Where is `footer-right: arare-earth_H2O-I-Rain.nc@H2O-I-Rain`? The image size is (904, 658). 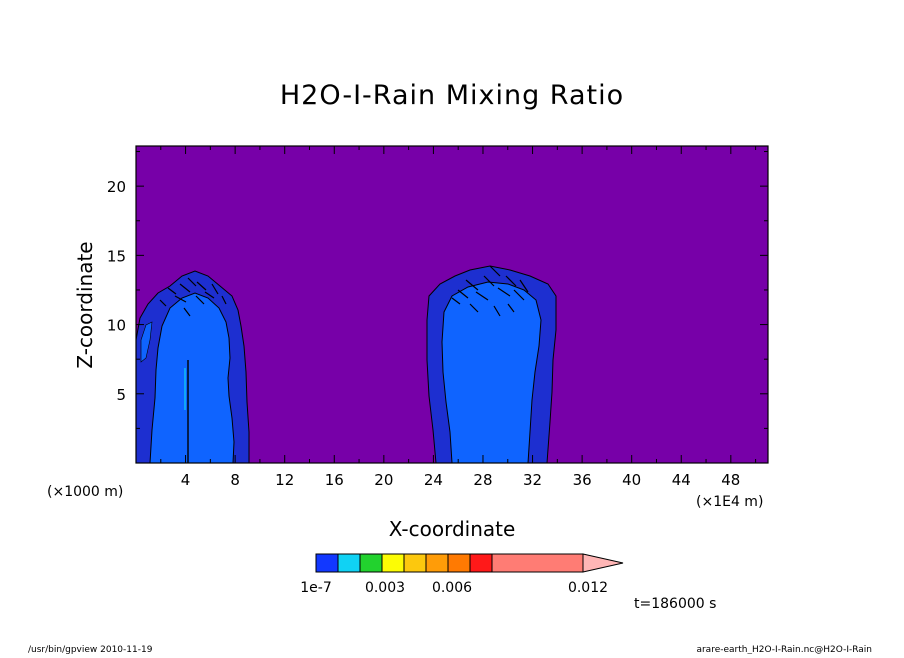 footer-right: arare-earth_H2O-I-Rain.nc@H2O-I-Rain is located at coordinates (784, 649).